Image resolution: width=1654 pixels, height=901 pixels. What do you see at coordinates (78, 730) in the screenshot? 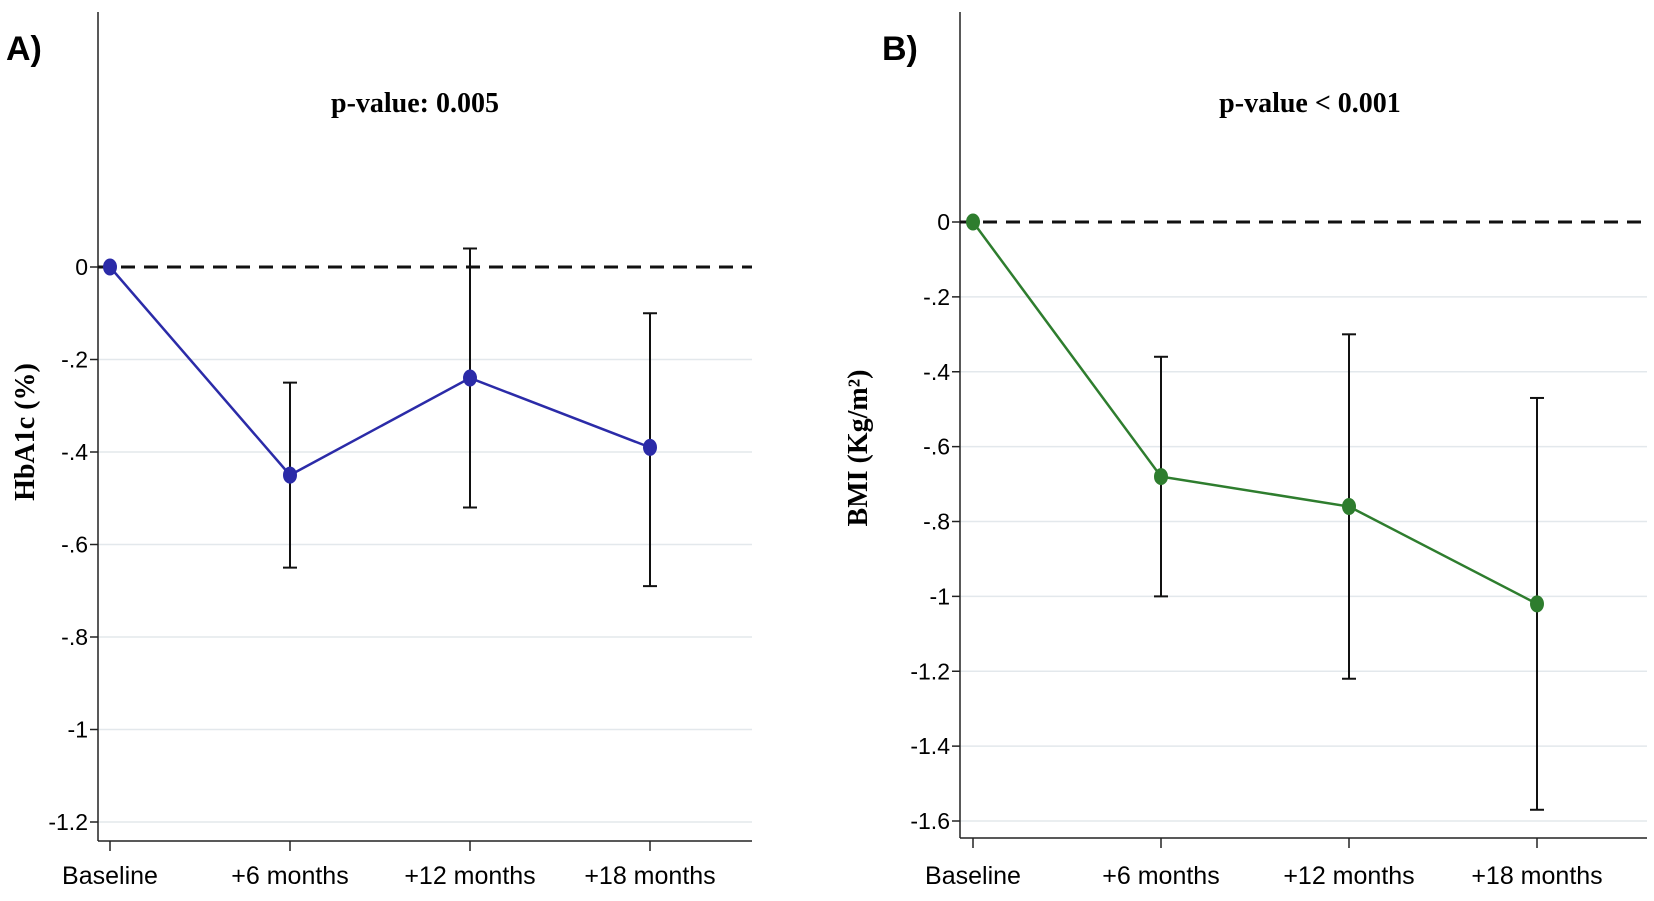
I see `panel-a-y-tick-label: -1` at bounding box center [78, 730].